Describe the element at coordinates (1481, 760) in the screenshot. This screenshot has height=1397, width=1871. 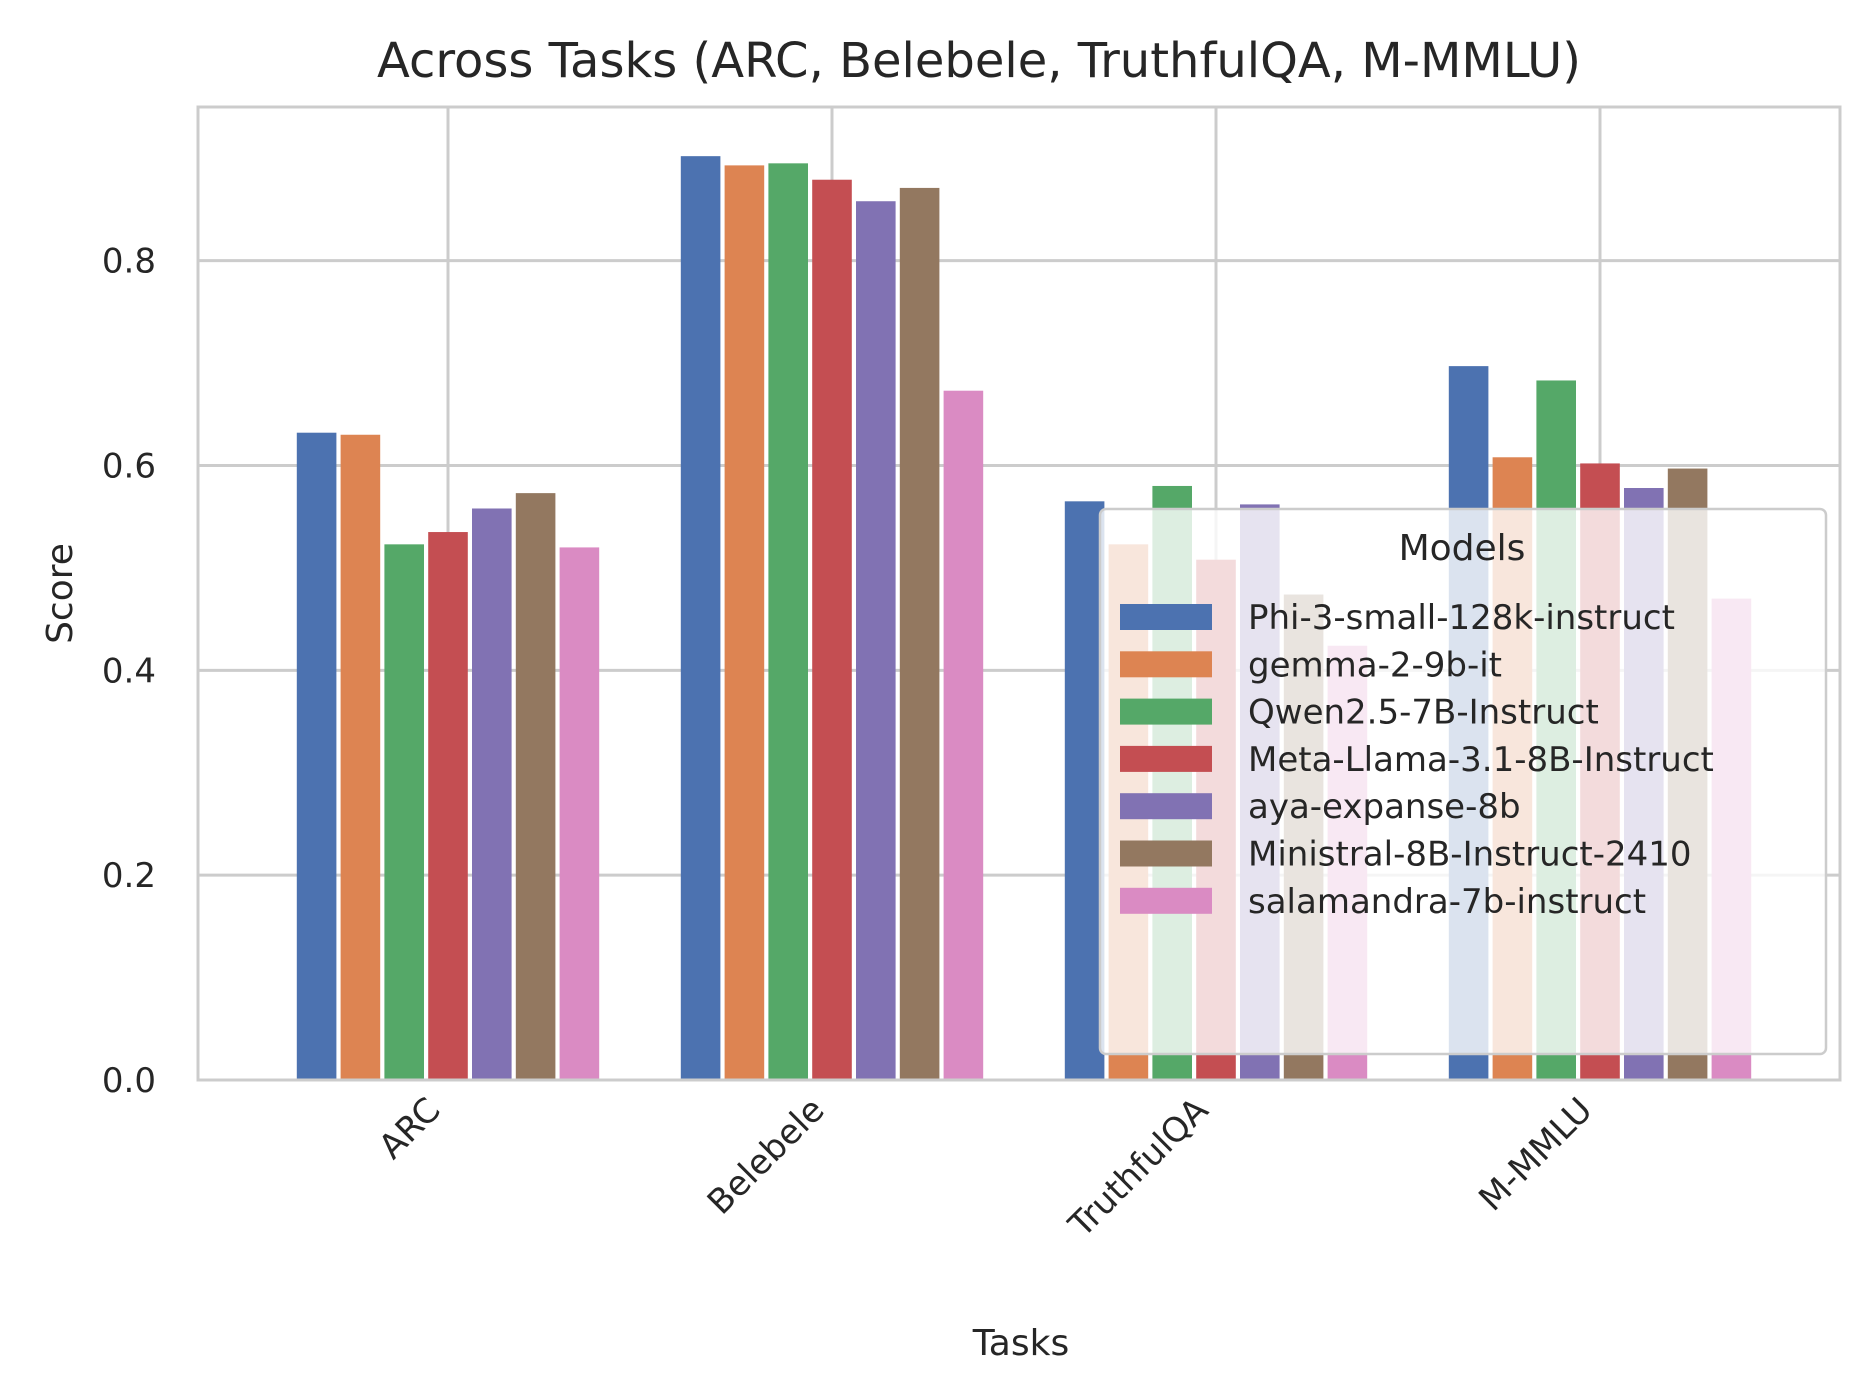
I see `legend-label: Meta-Llama-3.1-8B-Instruct` at that location.